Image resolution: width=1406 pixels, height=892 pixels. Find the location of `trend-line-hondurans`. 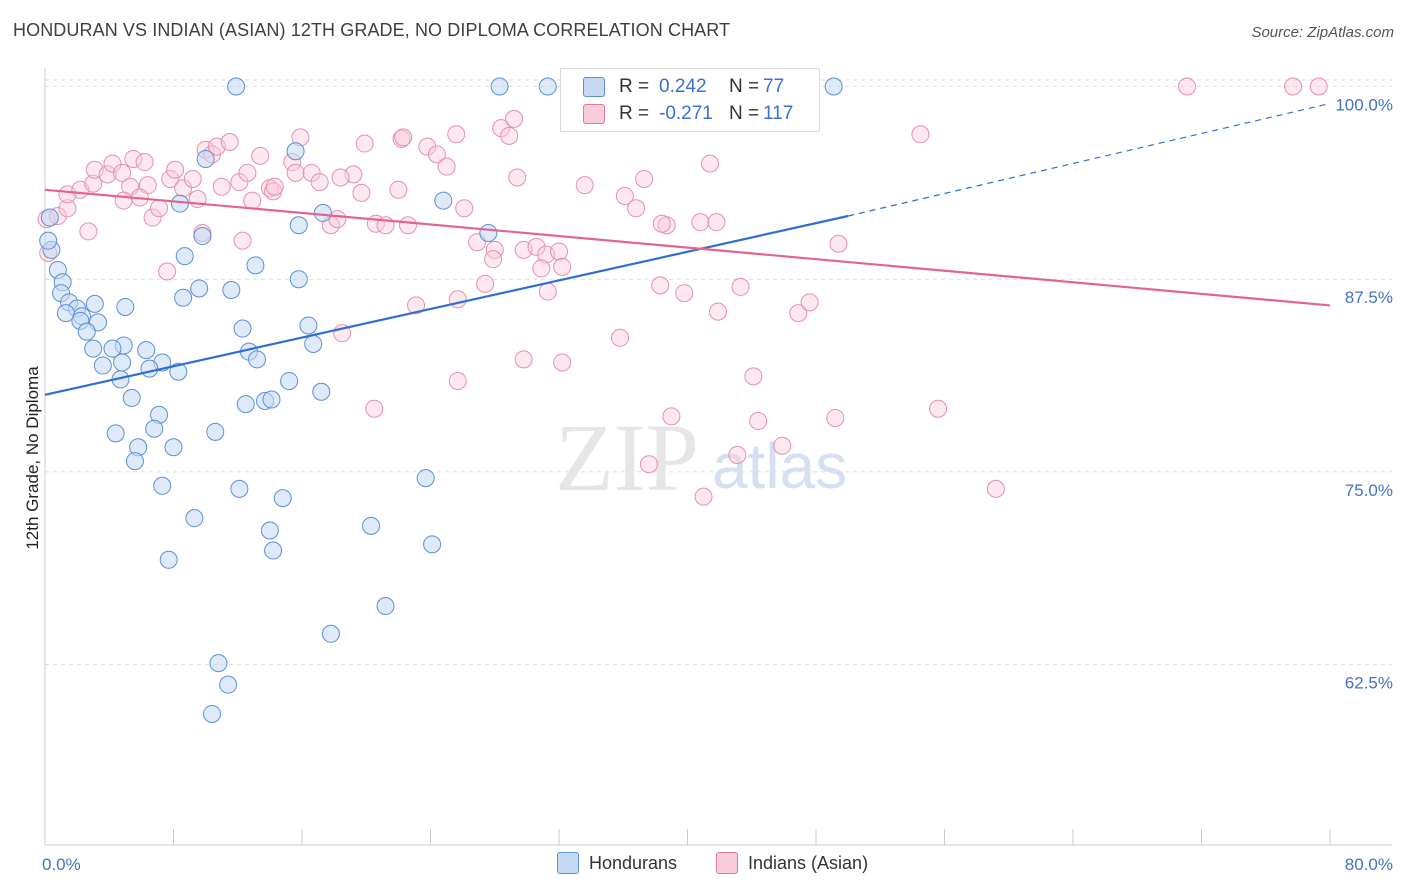

trend-line-hondurans is located at coordinates (446, 305).